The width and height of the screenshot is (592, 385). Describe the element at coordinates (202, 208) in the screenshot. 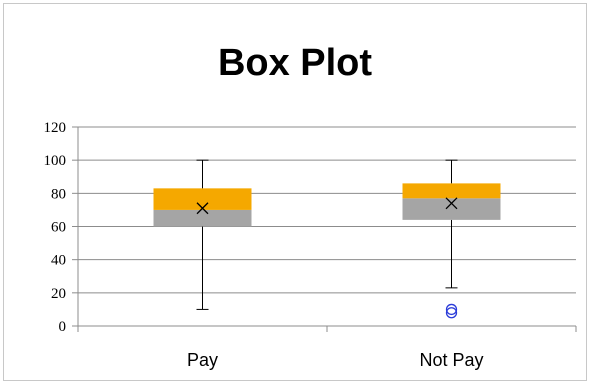

I see `mean-marker-pay` at that location.